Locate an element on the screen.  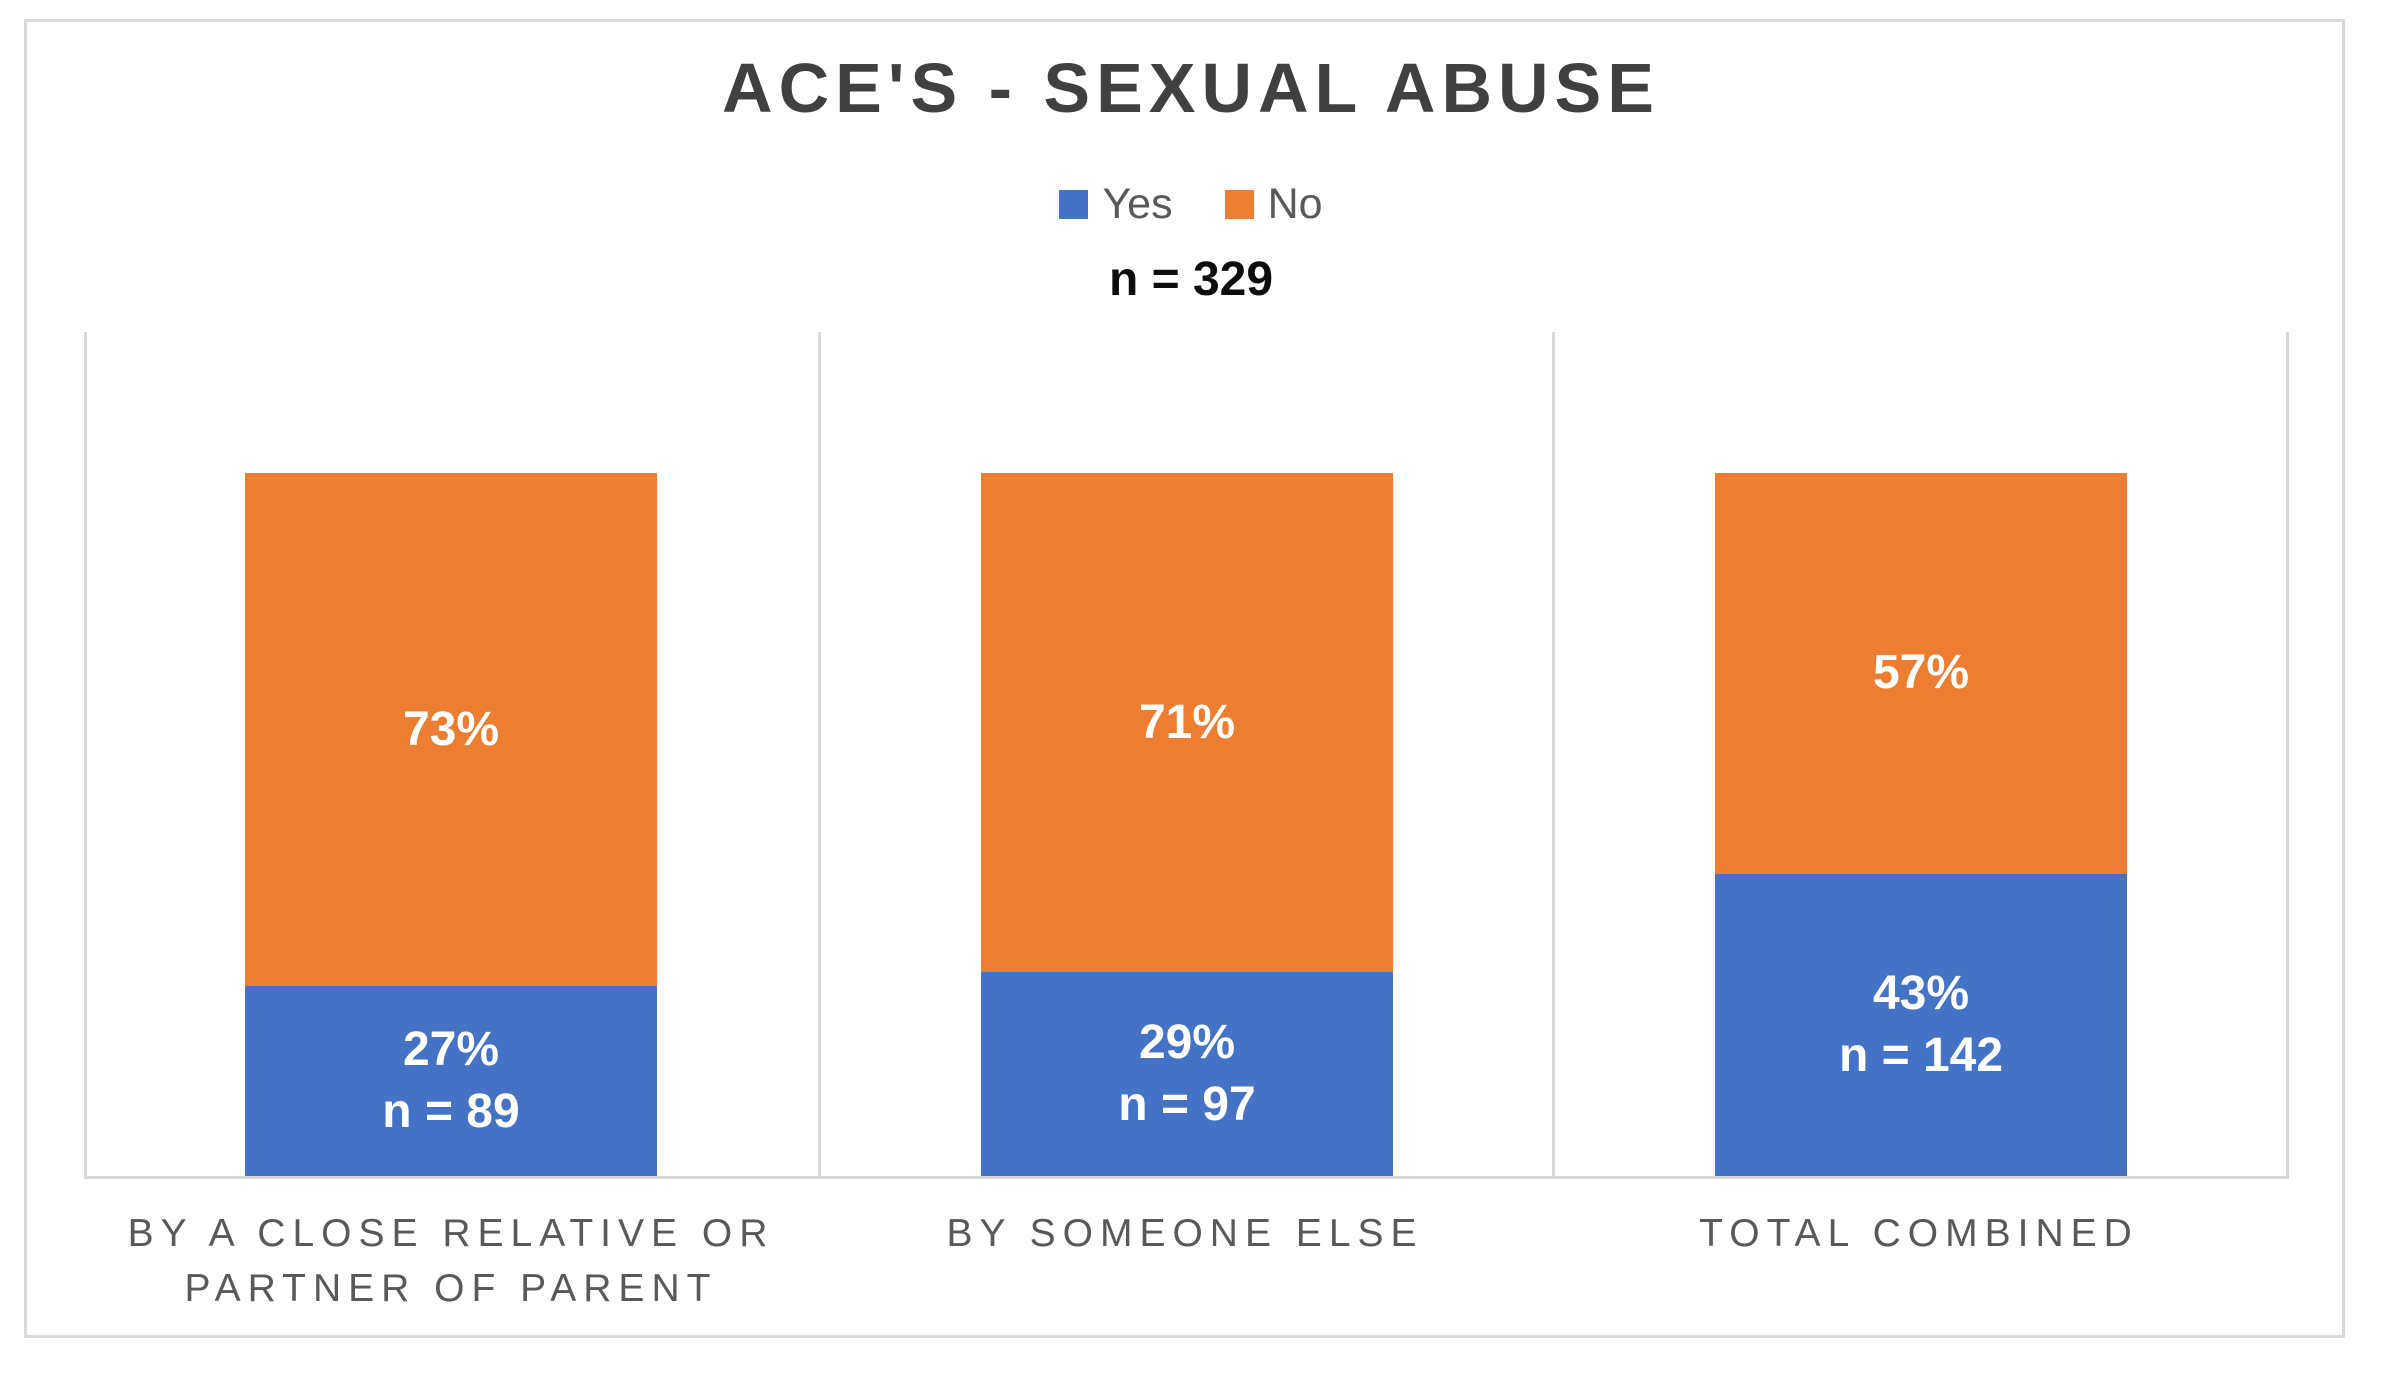
no-percent-label: 73% is located at coordinates (451, 729).